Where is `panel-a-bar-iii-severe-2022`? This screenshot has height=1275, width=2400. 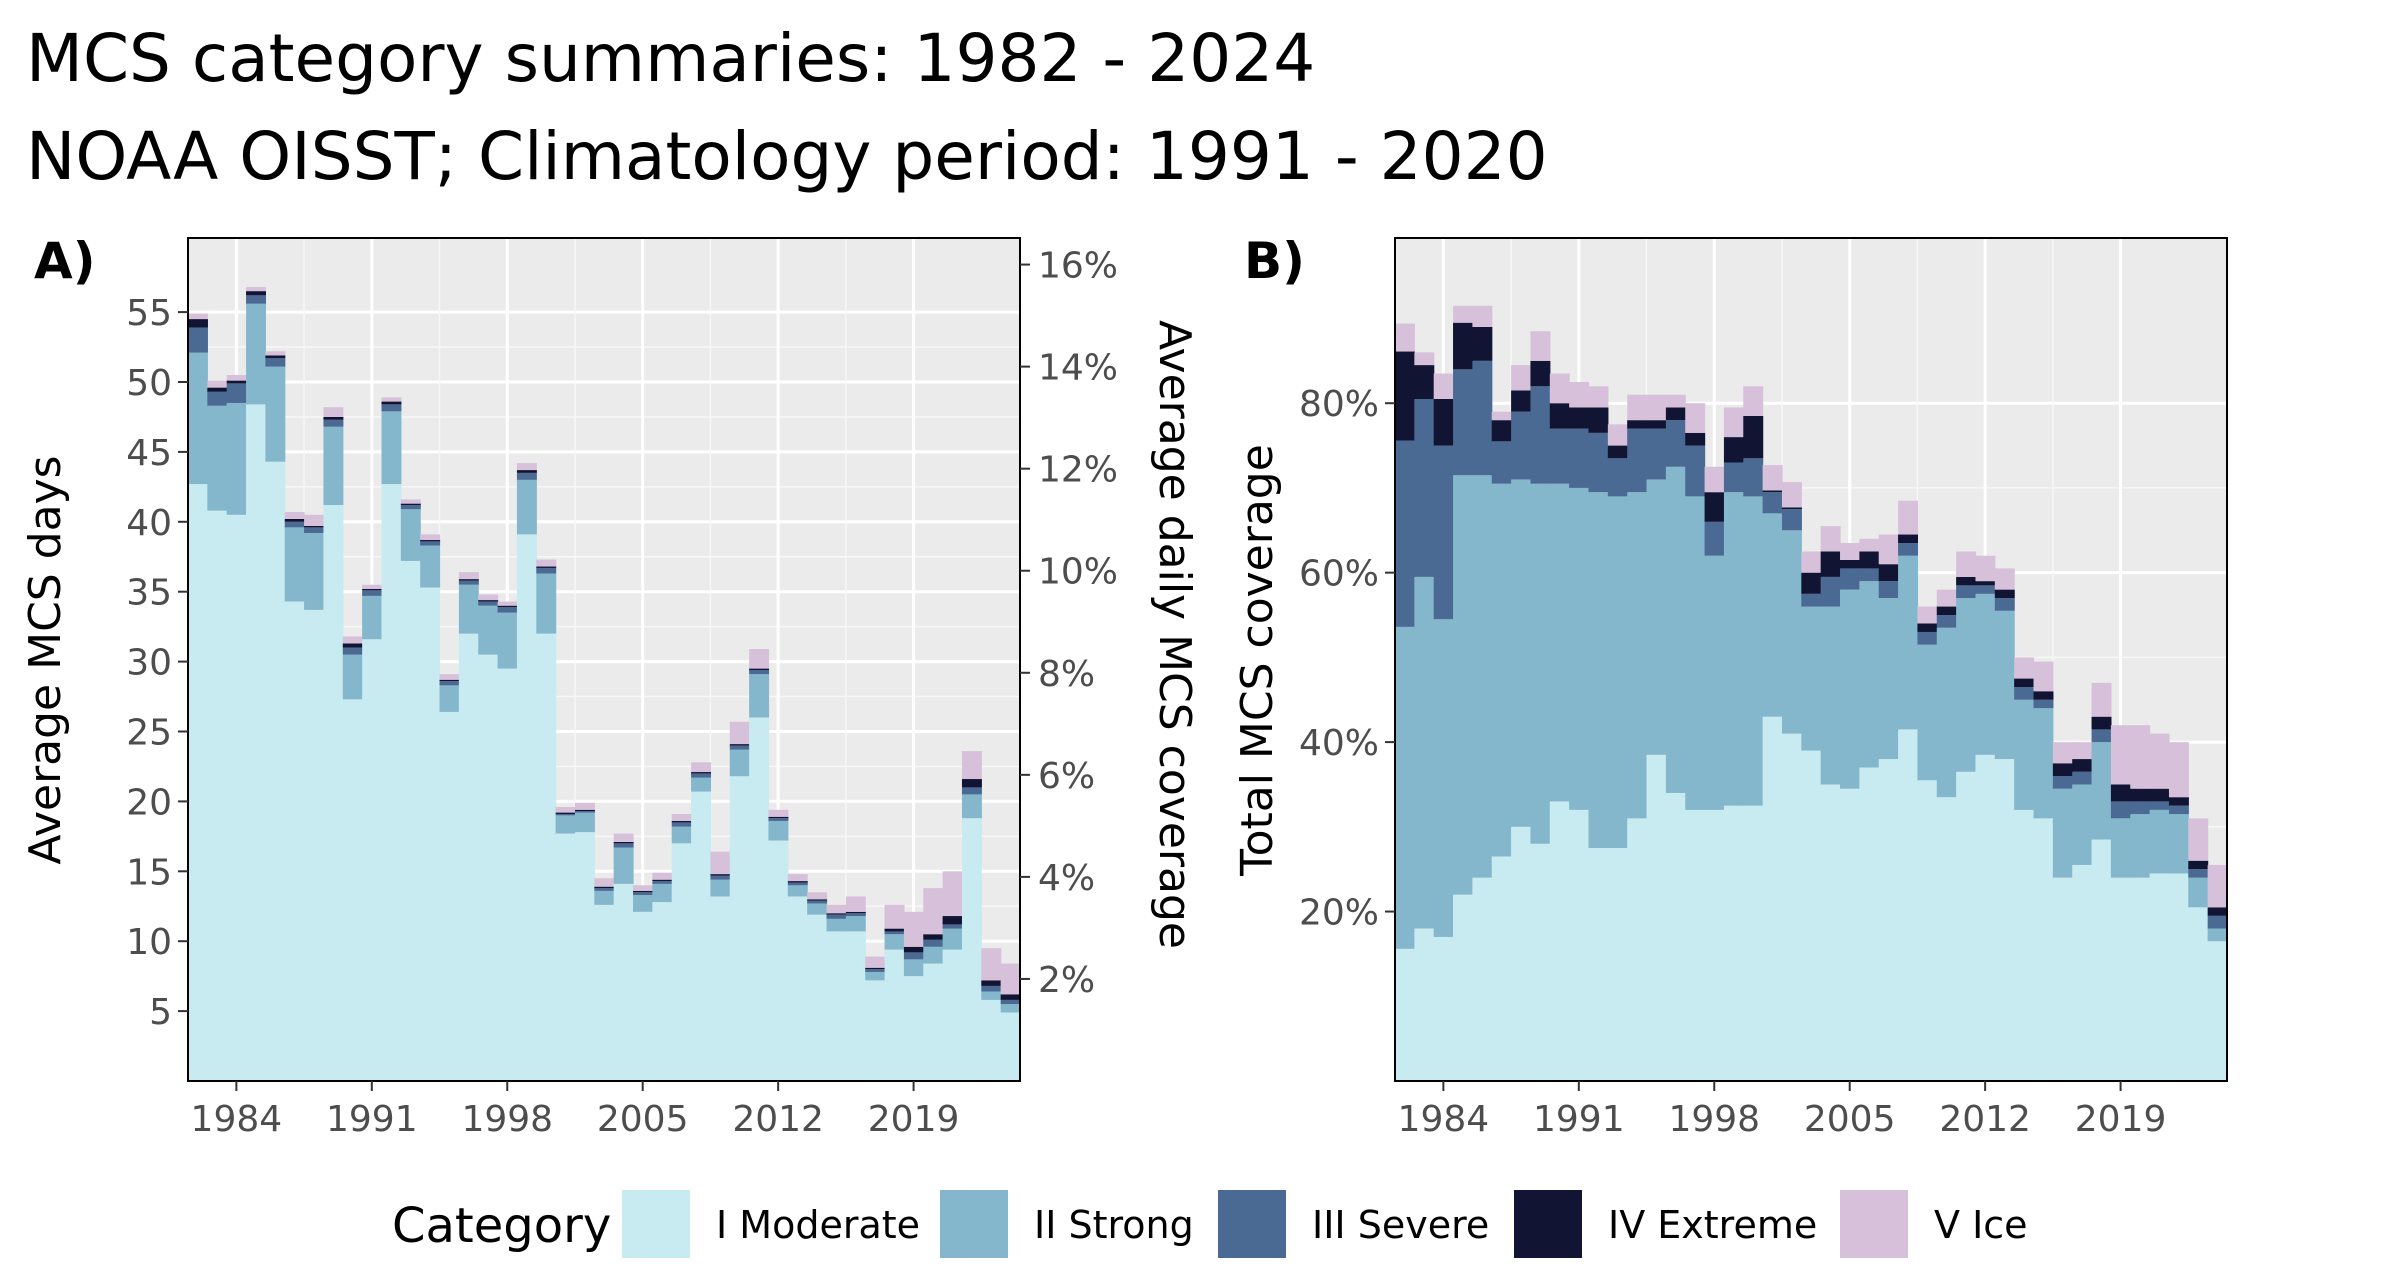
panel-a-bar-iii-severe-2022 is located at coordinates (971, 791).